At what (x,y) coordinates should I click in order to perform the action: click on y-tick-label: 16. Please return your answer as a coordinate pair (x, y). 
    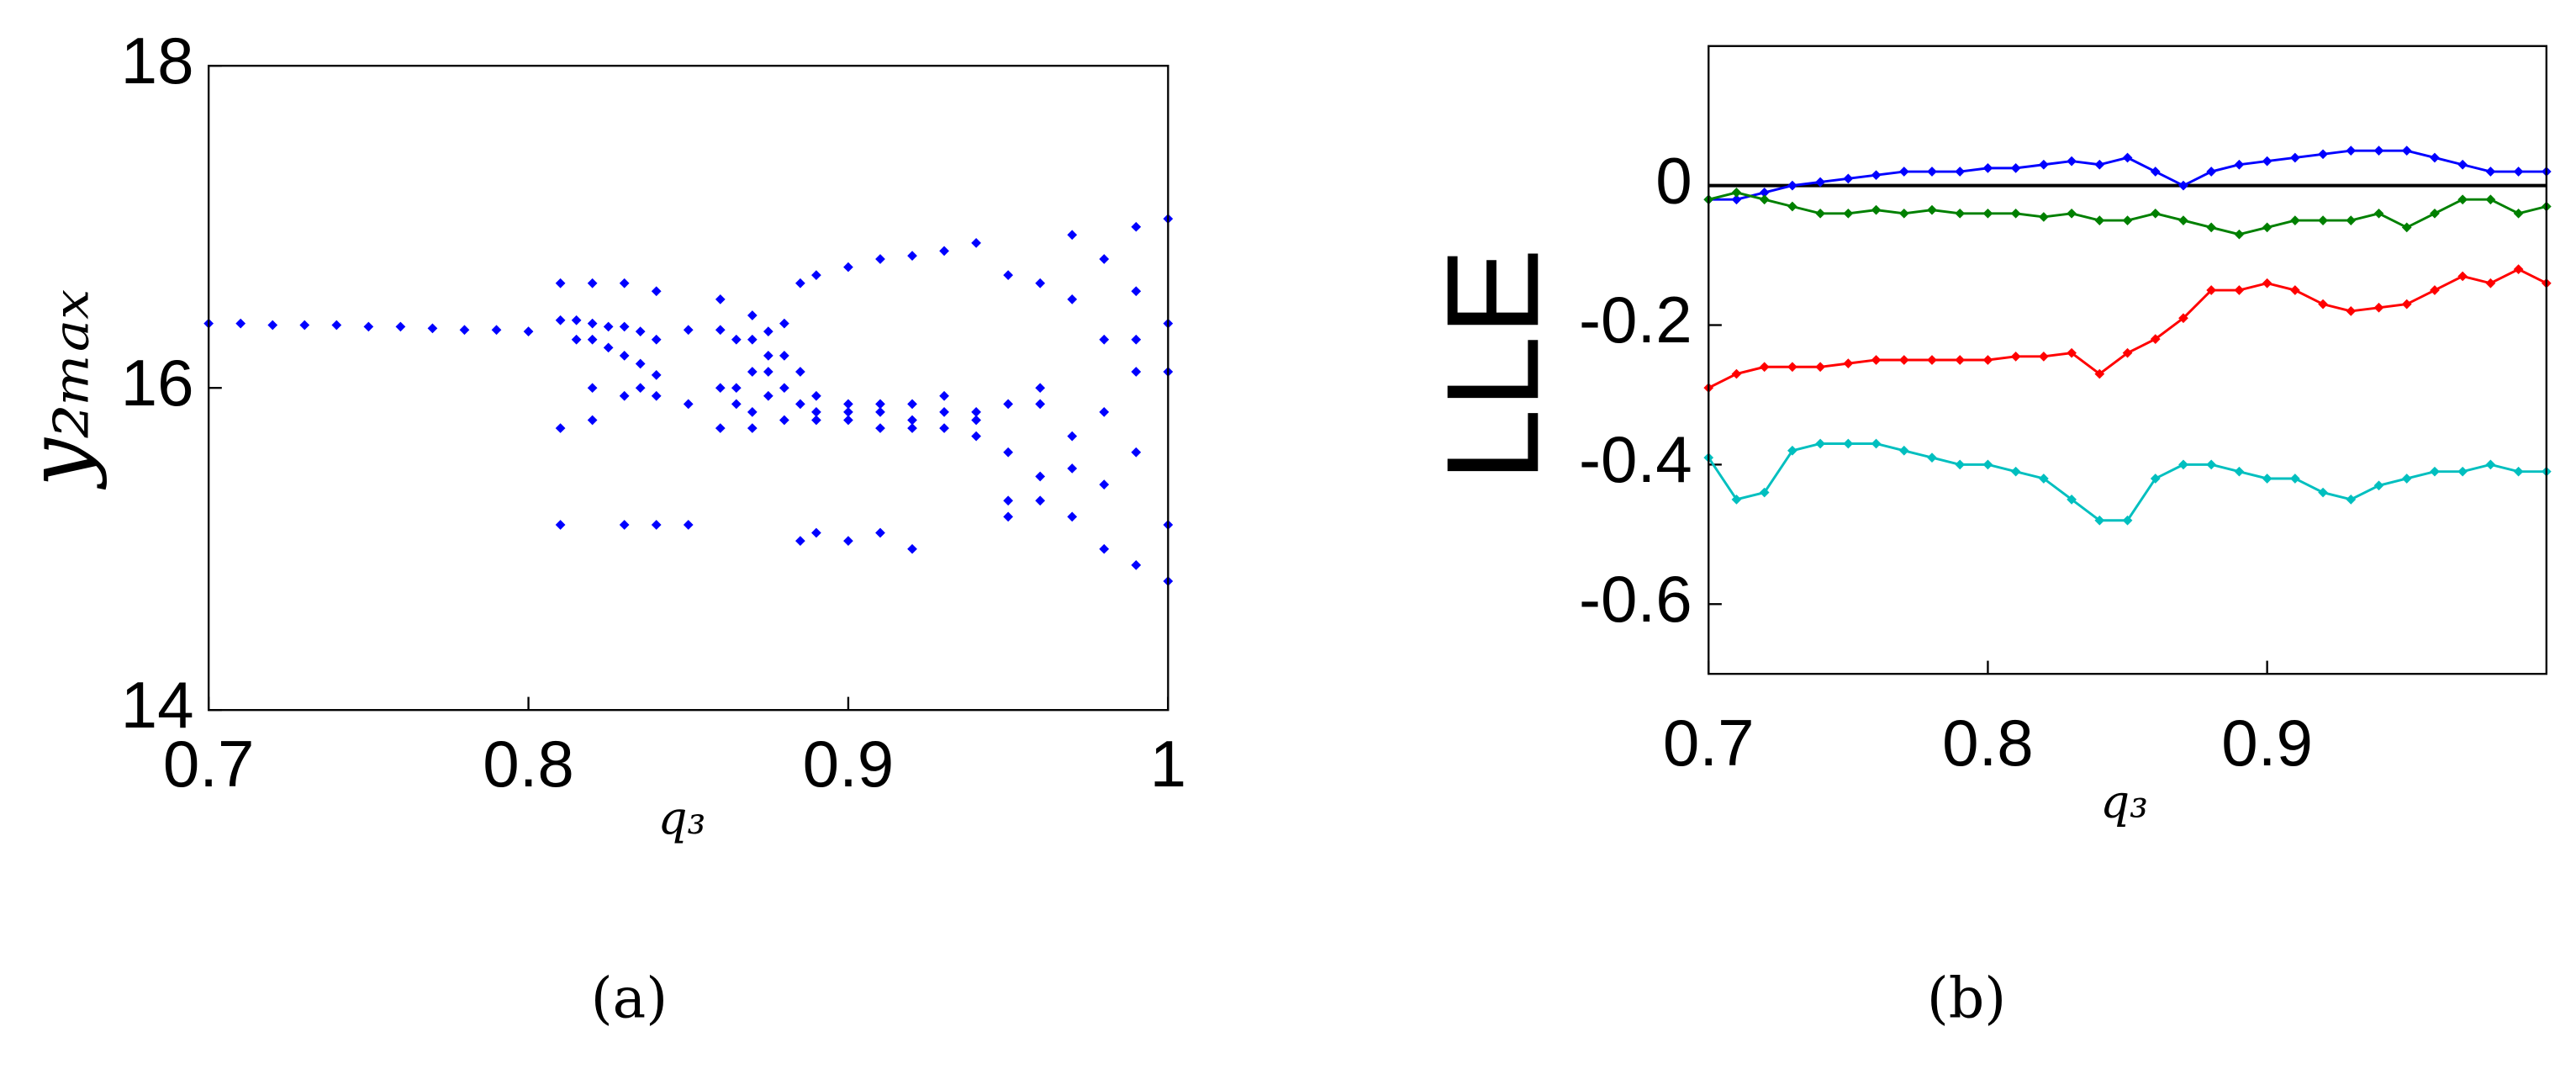
    Looking at the image, I should click on (158, 383).